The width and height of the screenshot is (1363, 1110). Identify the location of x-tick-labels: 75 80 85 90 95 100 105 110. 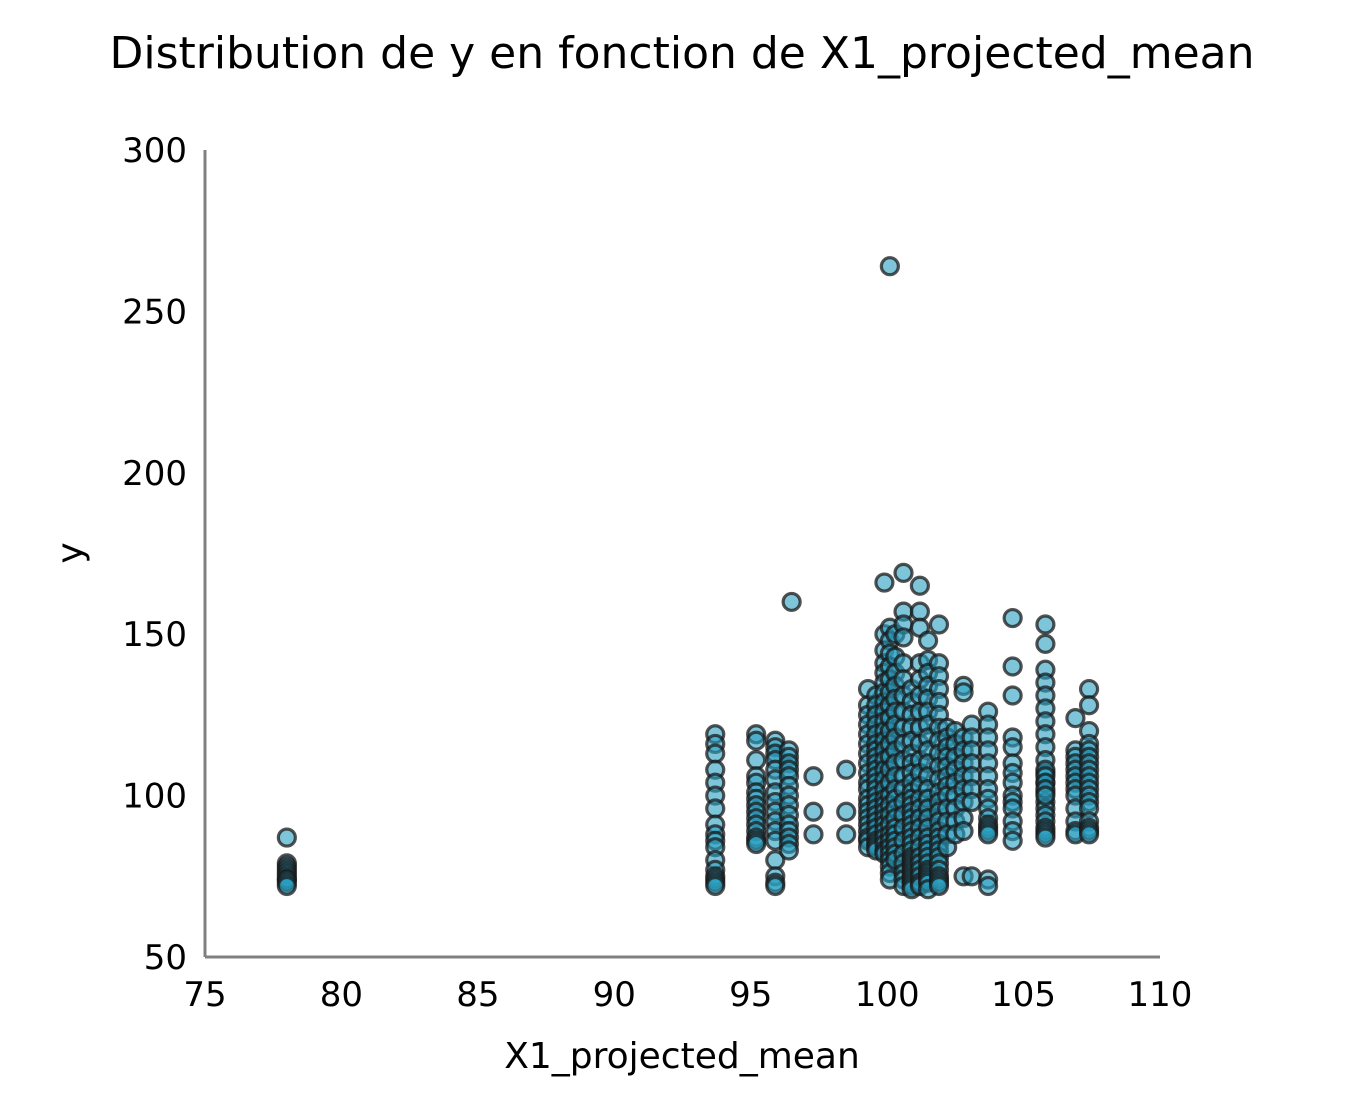
(687, 995).